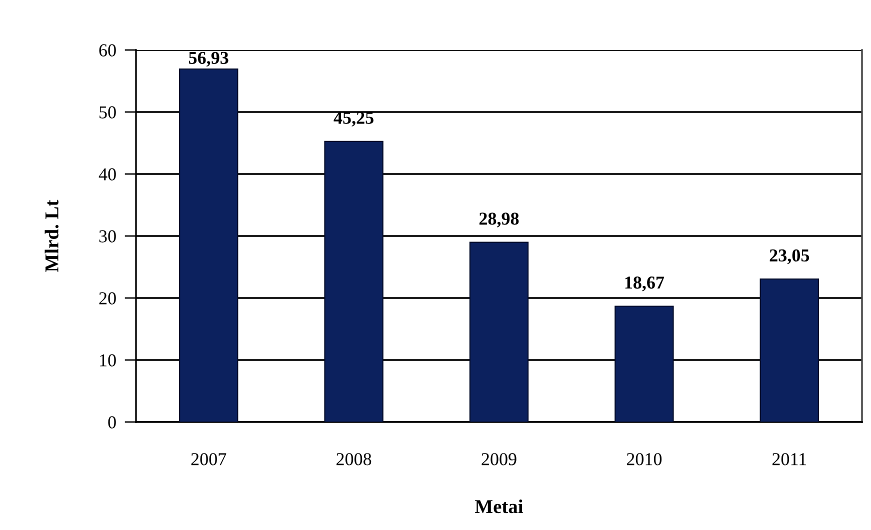 This screenshot has height=530, width=871. What do you see at coordinates (499, 220) in the screenshot?
I see `data-label: 28,98` at bounding box center [499, 220].